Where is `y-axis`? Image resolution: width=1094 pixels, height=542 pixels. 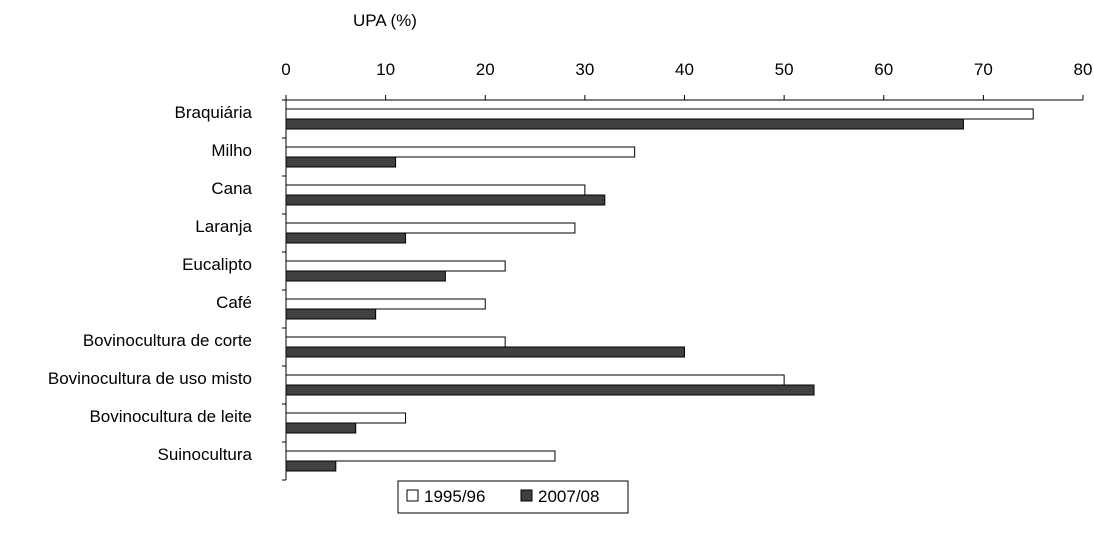 y-axis is located at coordinates (284, 290).